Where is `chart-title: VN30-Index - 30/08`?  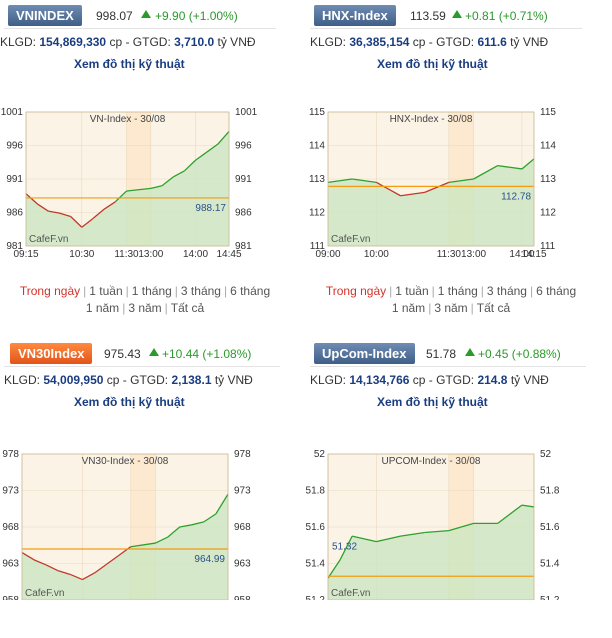 chart-title: VN30-Index - 30/08 is located at coordinates (125, 461).